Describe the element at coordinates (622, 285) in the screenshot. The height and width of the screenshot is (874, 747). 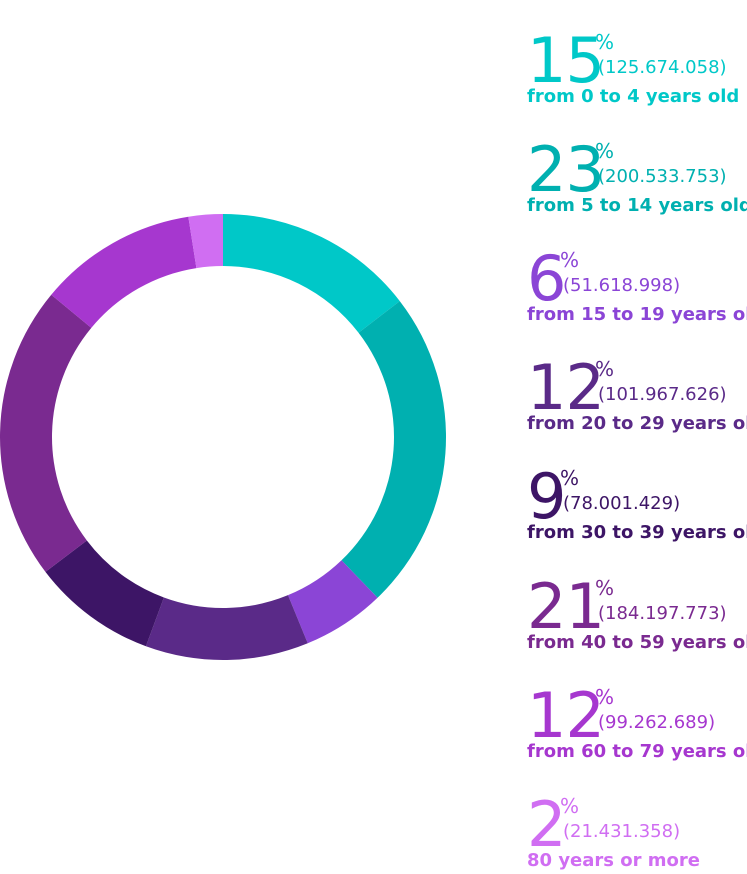
I see `population-count: (51.618.998)` at that location.